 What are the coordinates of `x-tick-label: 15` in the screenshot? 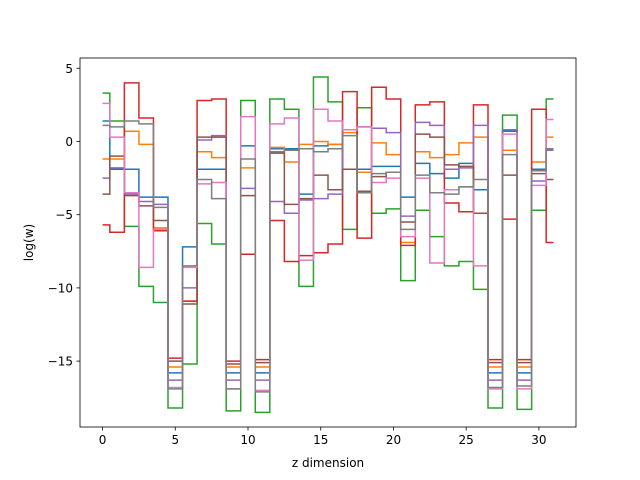 It's located at (320, 440).